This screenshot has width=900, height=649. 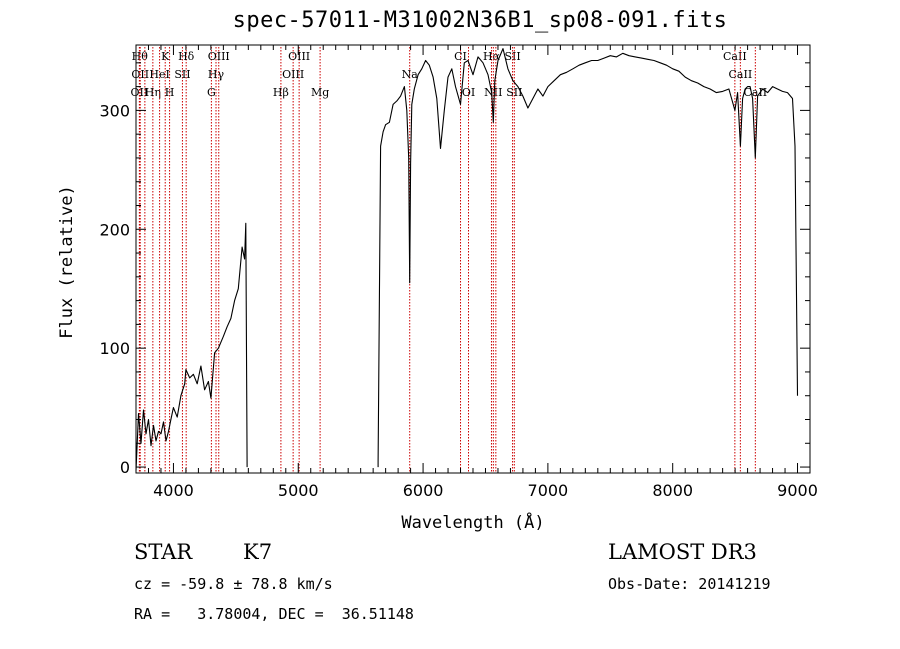 I want to click on line-marker-label: Hη, so click(x=153, y=92).